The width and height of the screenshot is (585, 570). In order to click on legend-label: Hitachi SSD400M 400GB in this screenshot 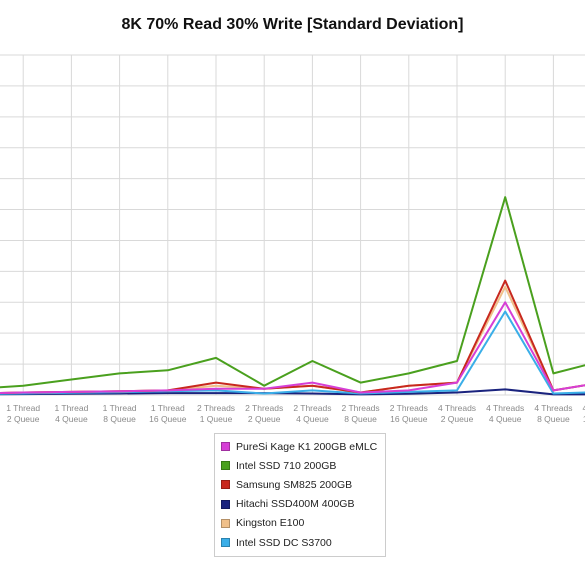, I will do `click(295, 504)`.